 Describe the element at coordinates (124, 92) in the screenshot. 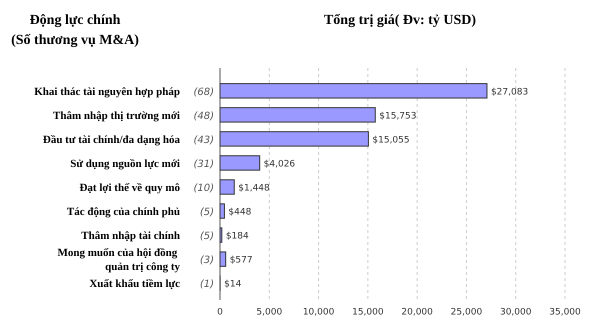

I see `category-label: Khai thác tài nguyên hợp pháp (68)` at that location.